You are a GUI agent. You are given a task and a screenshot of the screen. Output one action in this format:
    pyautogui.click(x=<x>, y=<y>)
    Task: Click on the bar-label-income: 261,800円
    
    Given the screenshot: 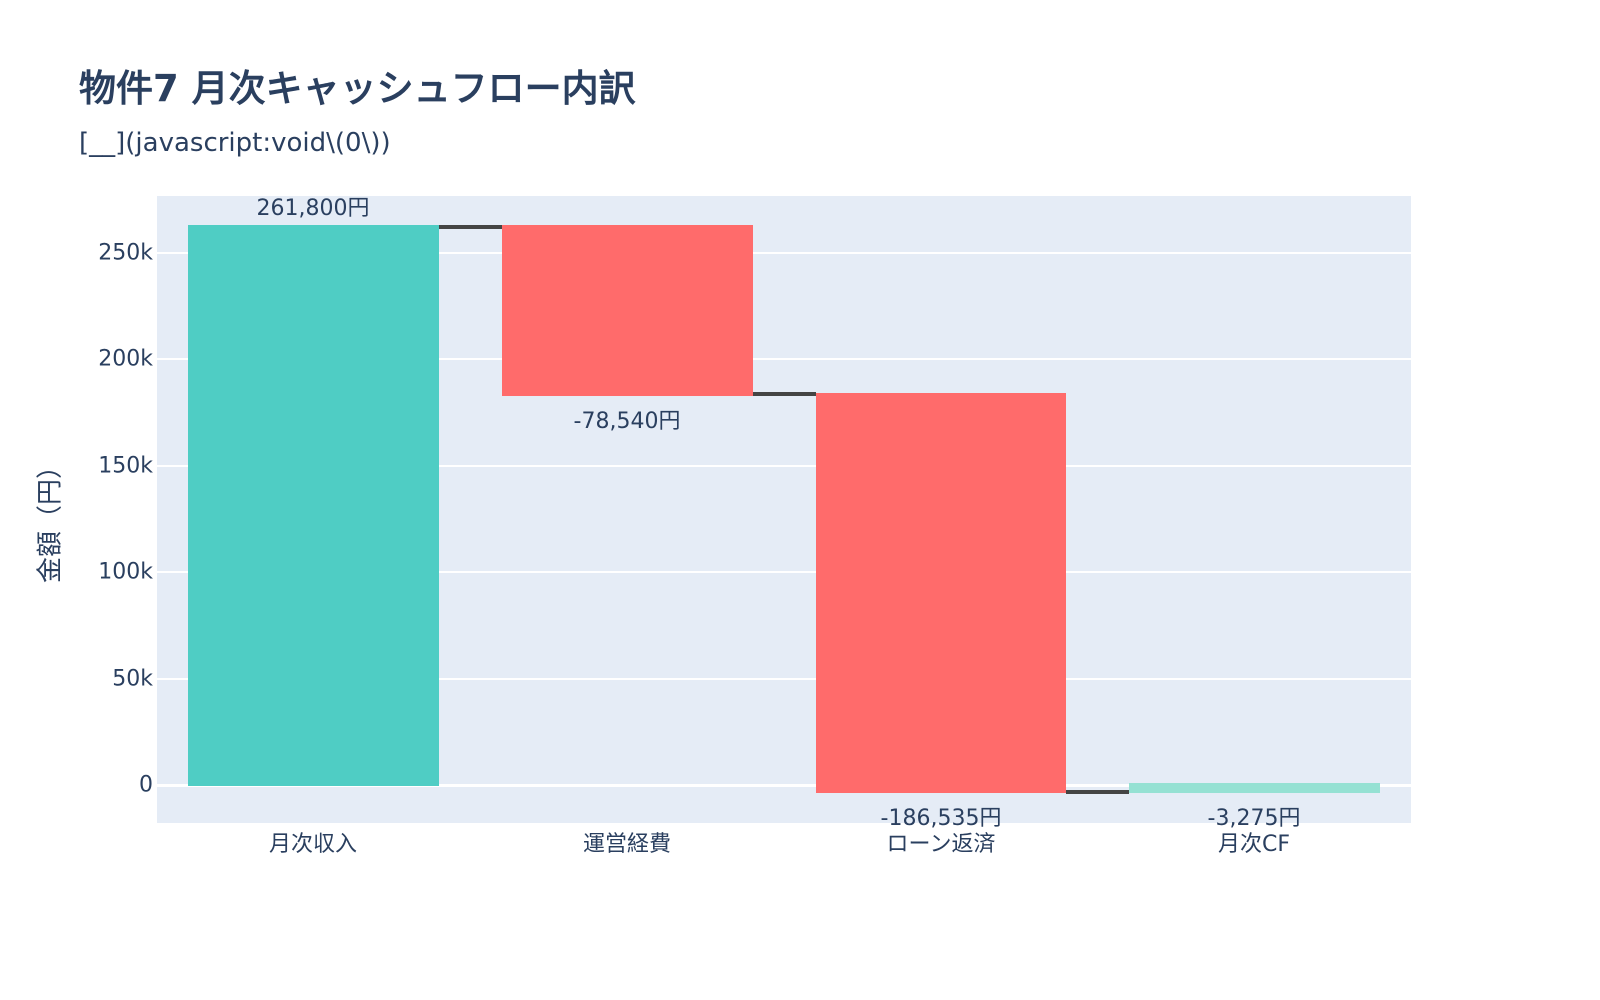 What is the action you would take?
    pyautogui.click(x=313, y=208)
    